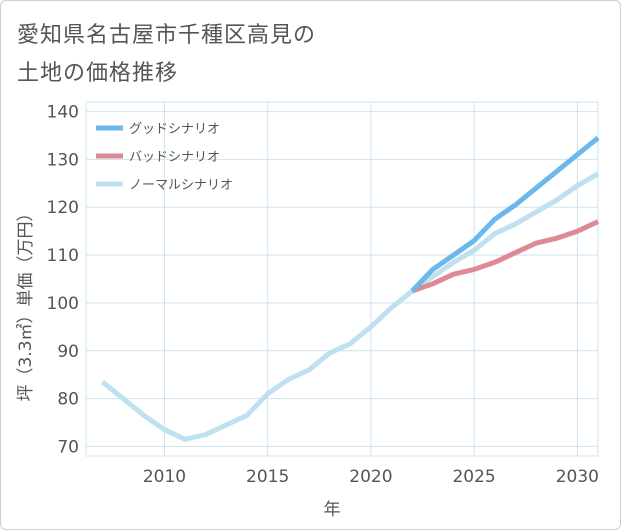  I want to click on x-tick-label: 2025, so click(473, 477).